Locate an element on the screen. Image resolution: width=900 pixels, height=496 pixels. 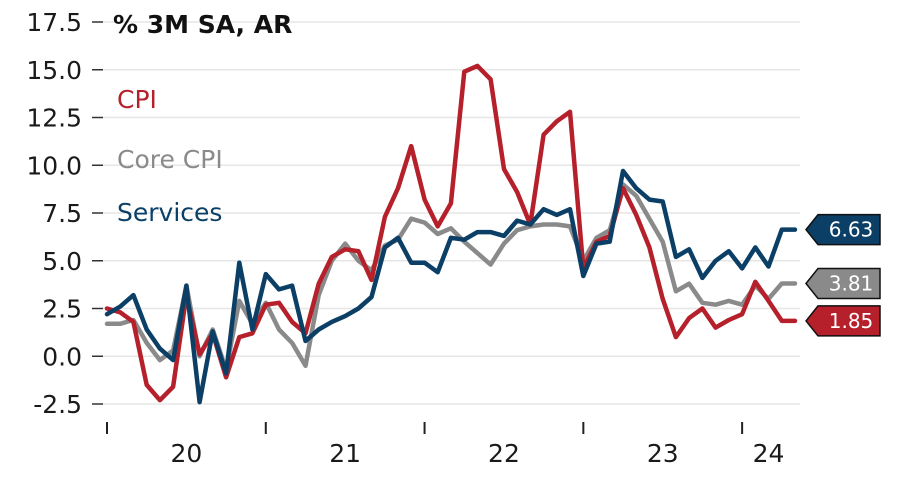
end-labels: 1.85 3.81 6.63 is located at coordinates (843, 275).